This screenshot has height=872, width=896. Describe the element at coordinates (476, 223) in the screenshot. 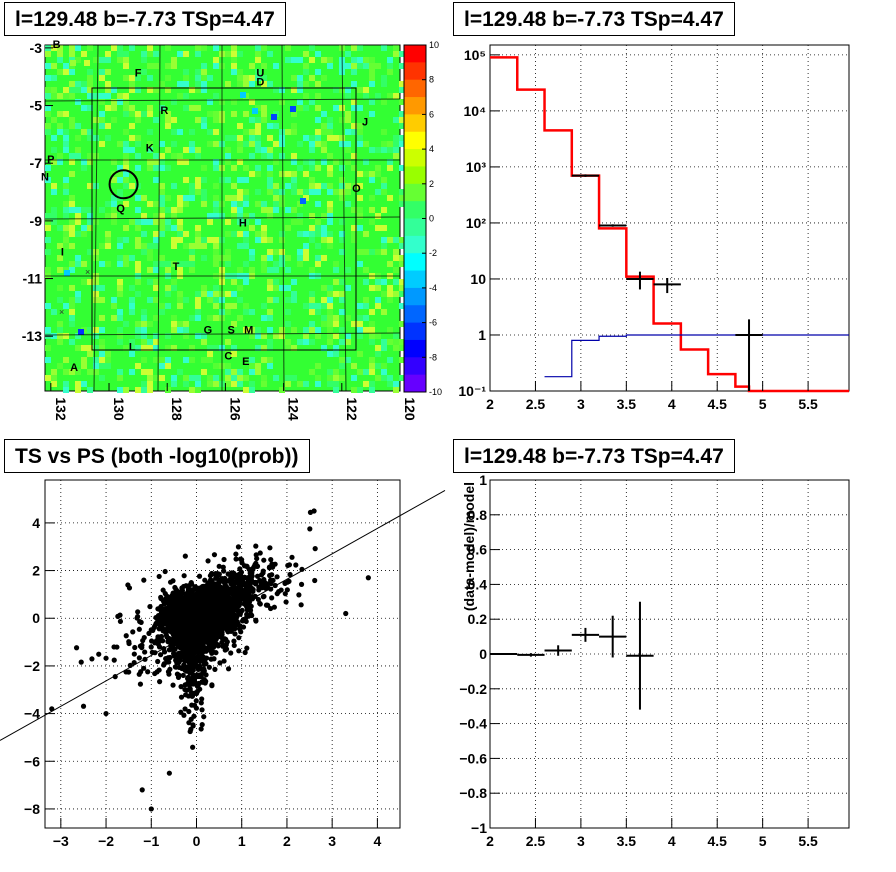

I see `y-tick-label: 10²` at that location.